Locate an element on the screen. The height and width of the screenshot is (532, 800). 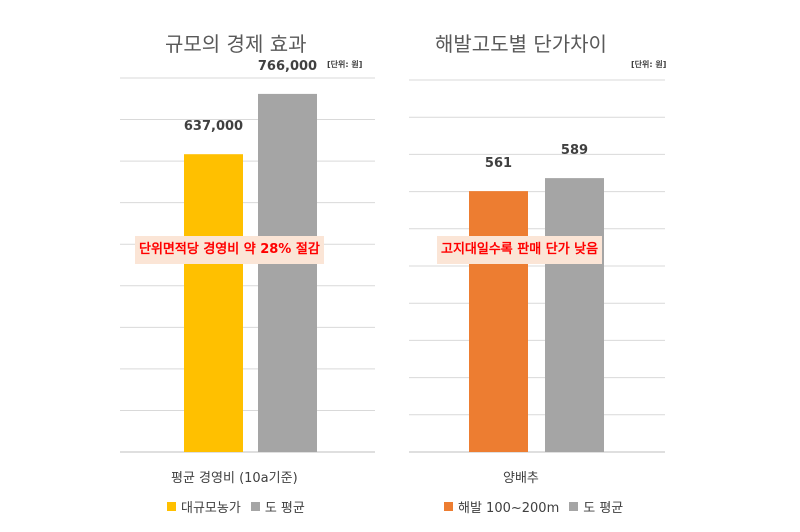
legend-label: 해발 100~200m is located at coordinates (509, 508).